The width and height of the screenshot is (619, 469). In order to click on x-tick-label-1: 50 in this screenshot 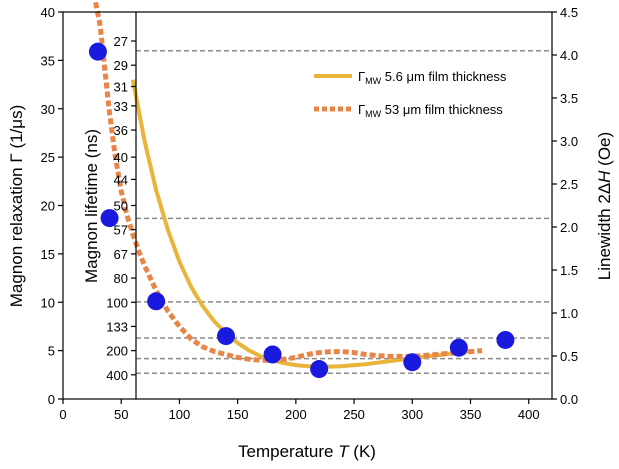, I will do `click(121, 414)`.